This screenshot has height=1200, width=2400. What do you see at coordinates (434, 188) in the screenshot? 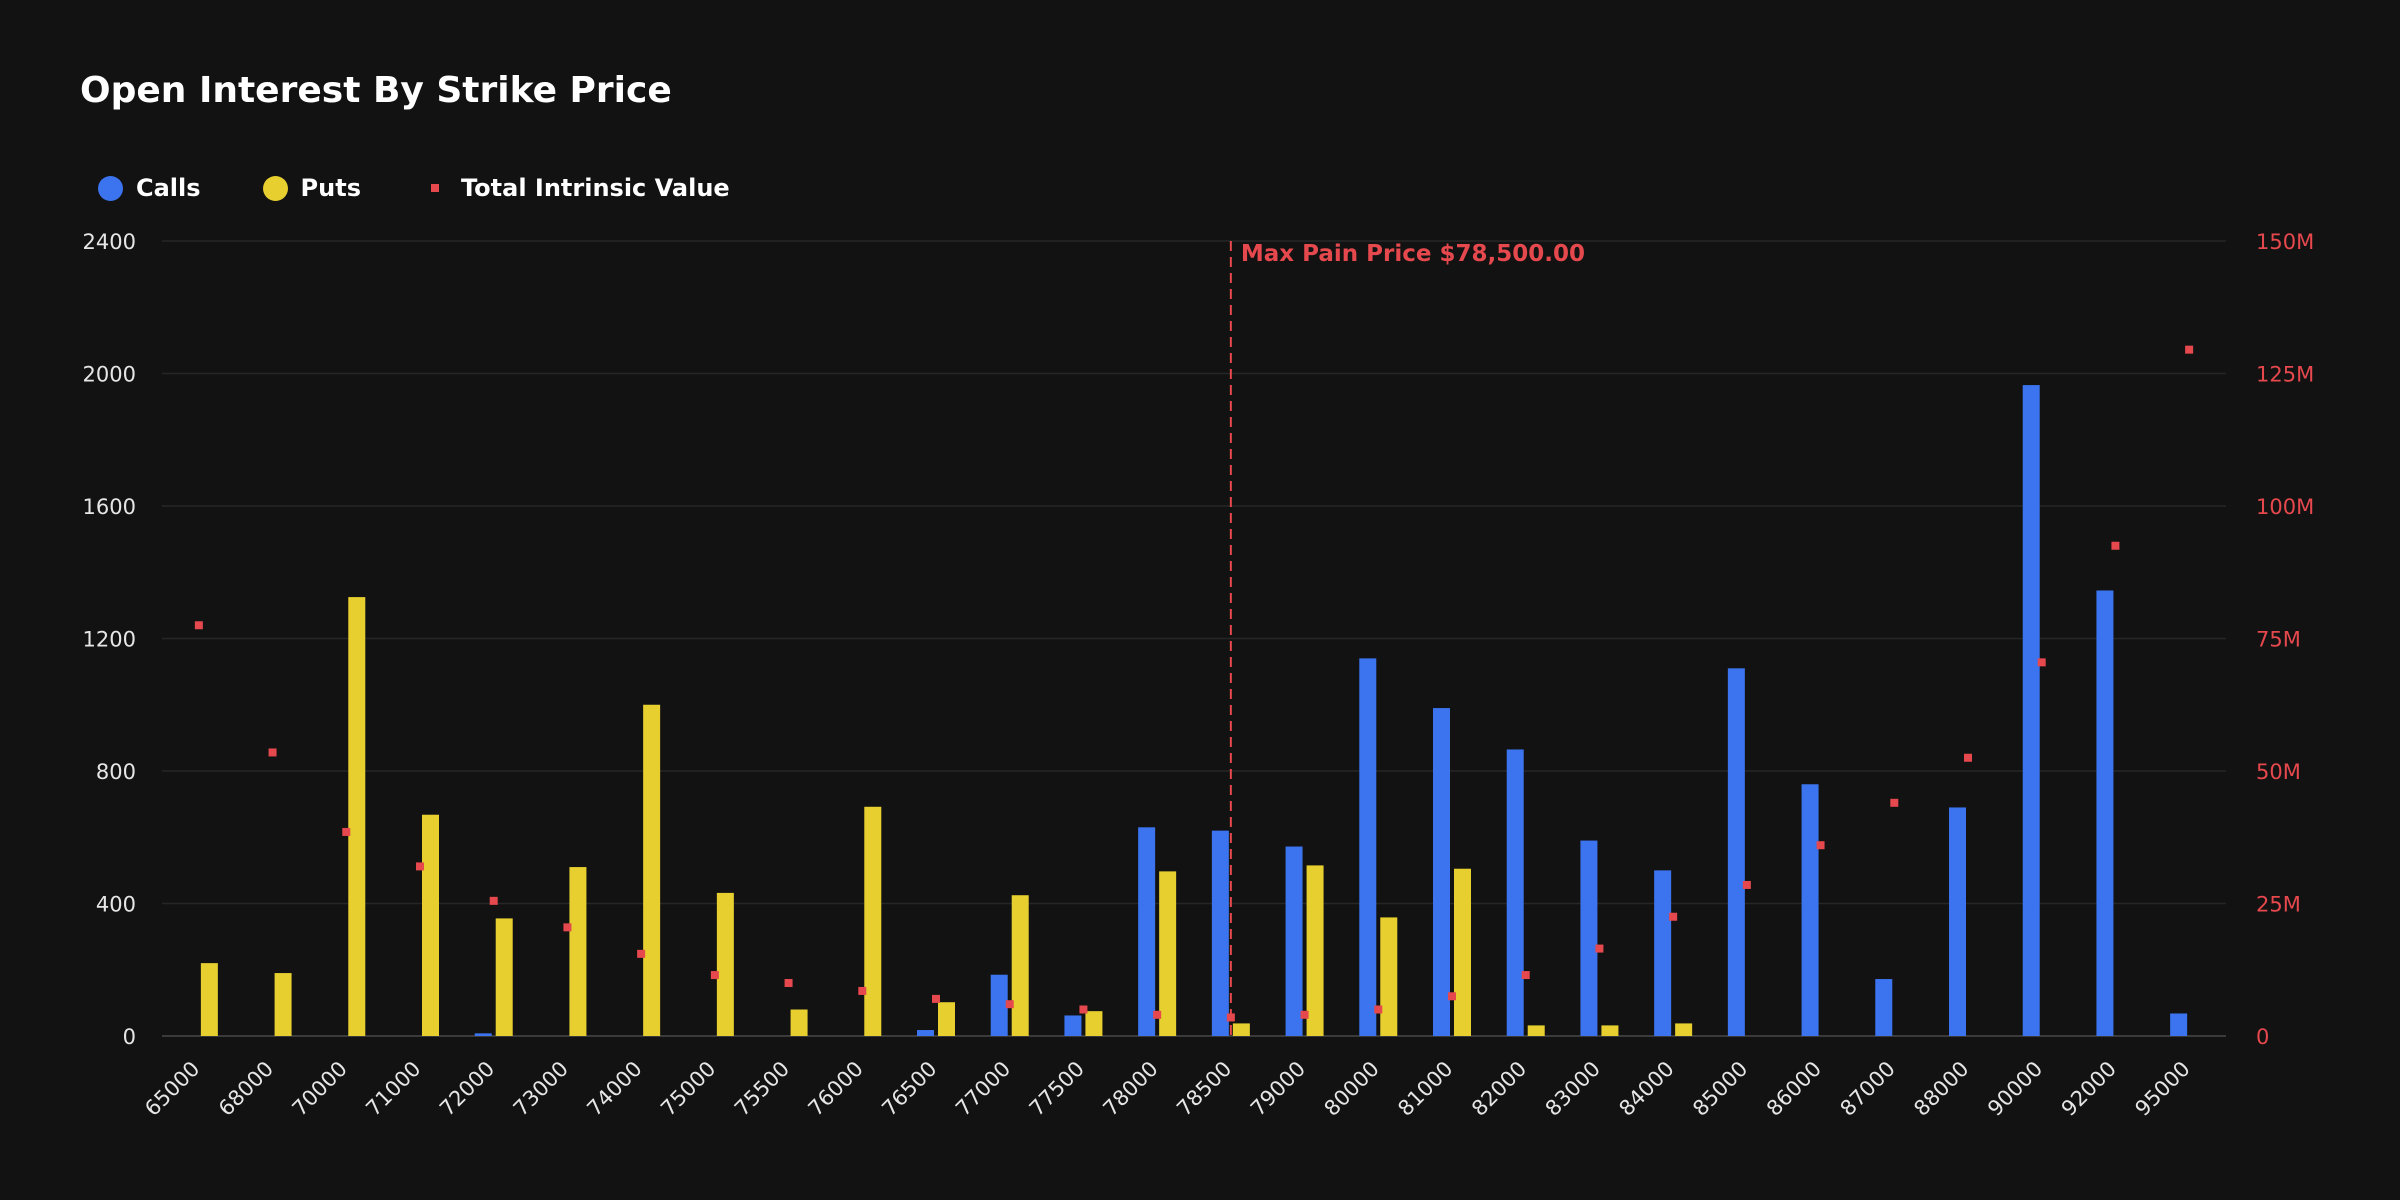
I see `intrinsic-square-icon` at bounding box center [434, 188].